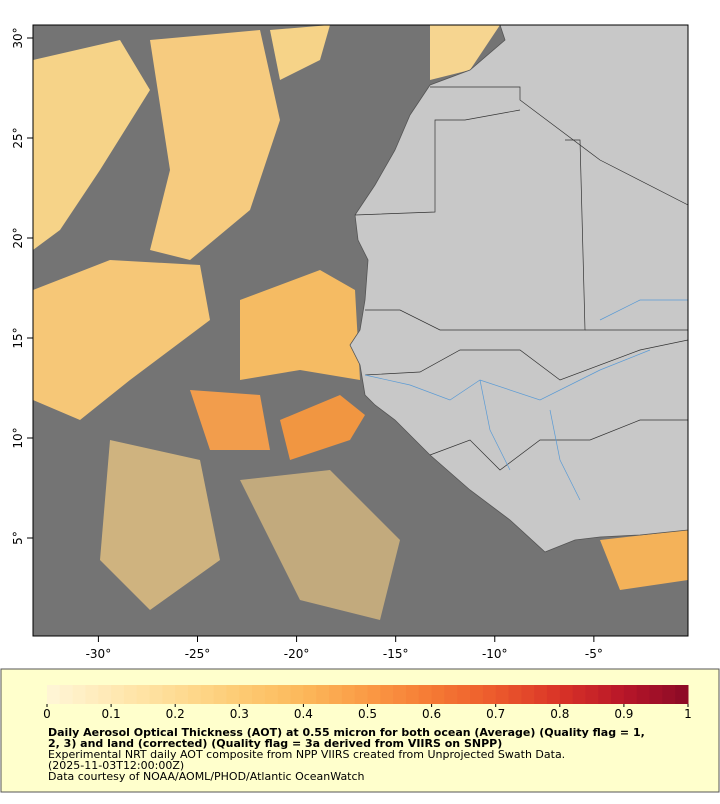 This screenshot has height=804, width=720. I want to click on colorbar-tick-label: 0.4, so click(303, 714).